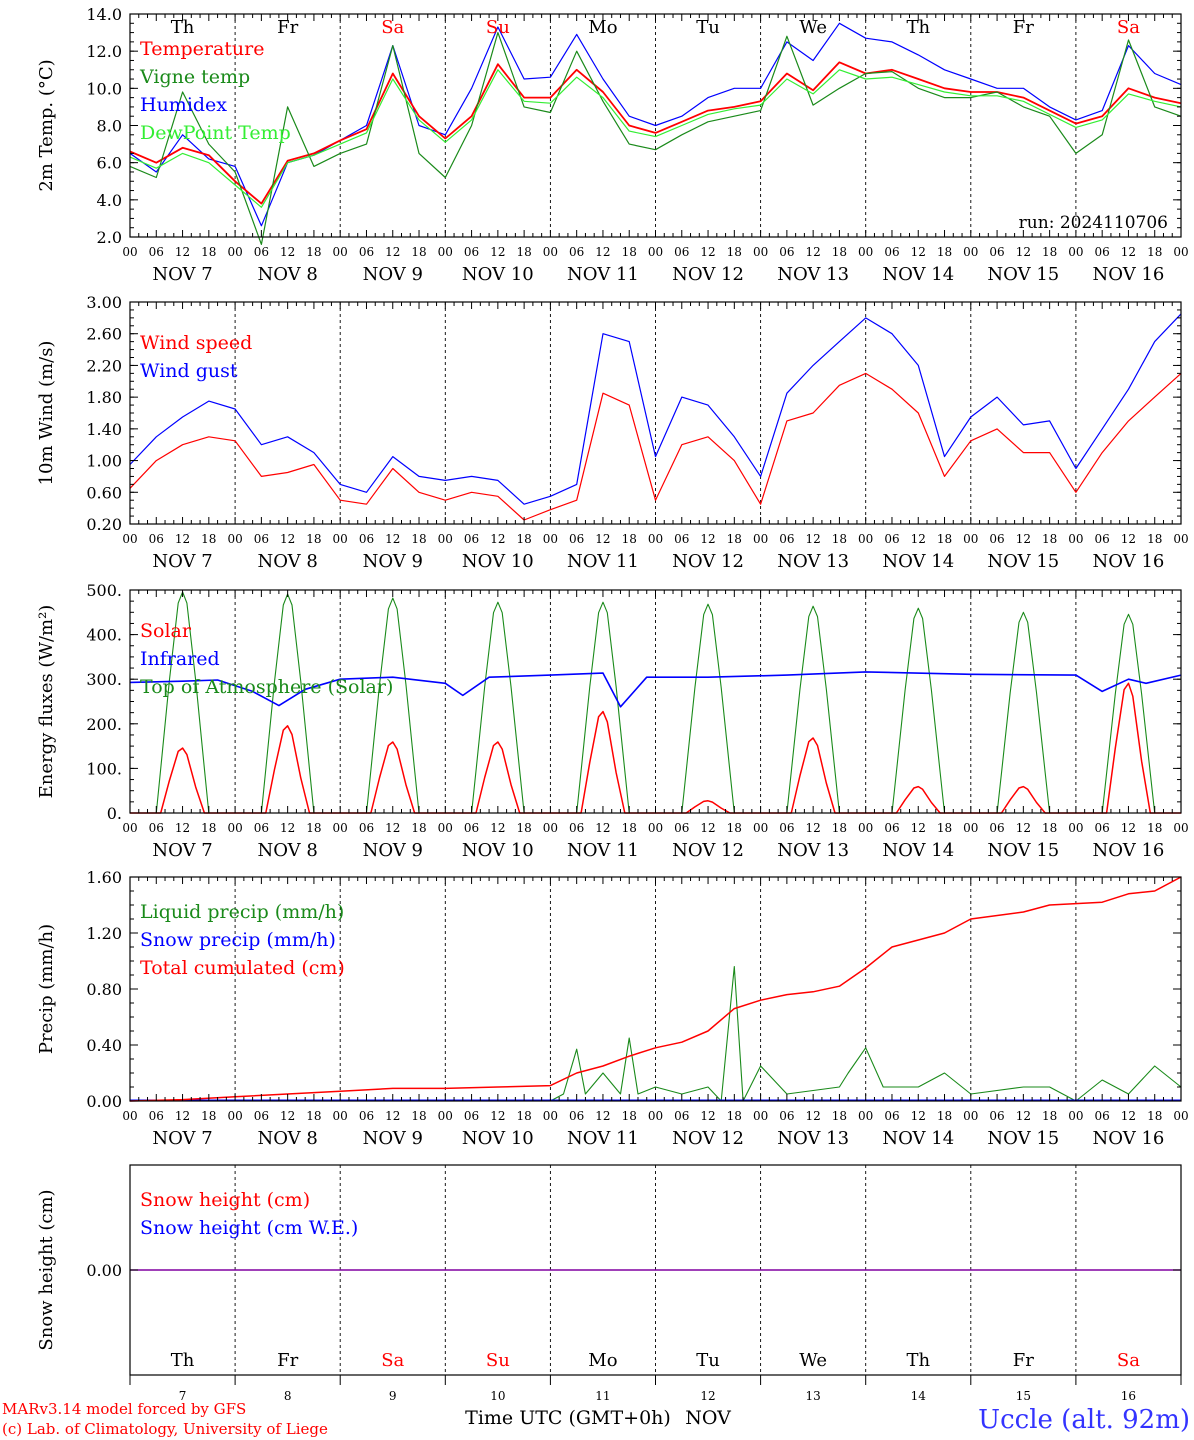 This screenshot has width=1194, height=1440. Describe the element at coordinates (813, 274) in the screenshot. I see `date-label: NOV 13` at that location.